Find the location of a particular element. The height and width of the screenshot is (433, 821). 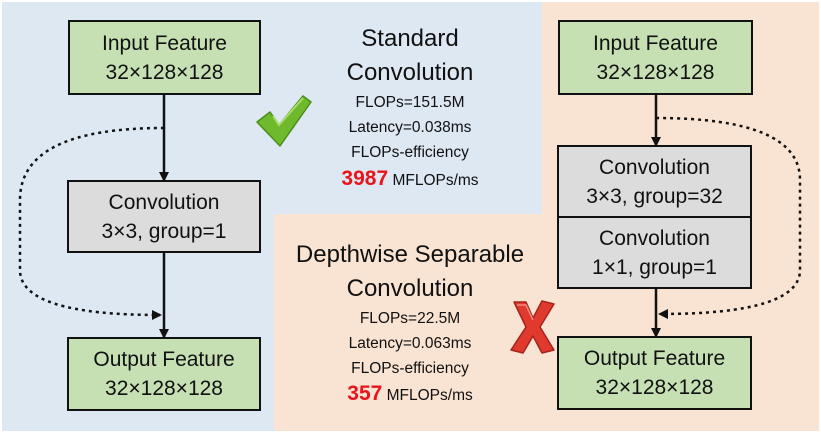

standard-eff-label: FLOPs-efficiency is located at coordinates (410, 152).